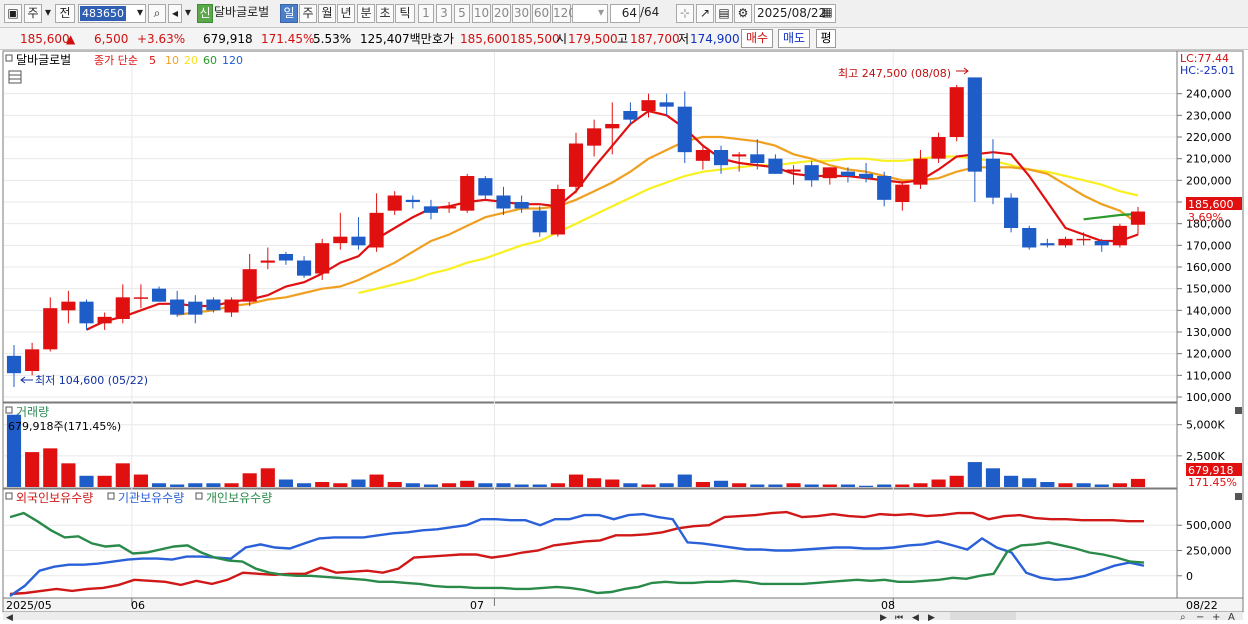  I want to click on price-tick-label: 220,000, so click(1209, 137).